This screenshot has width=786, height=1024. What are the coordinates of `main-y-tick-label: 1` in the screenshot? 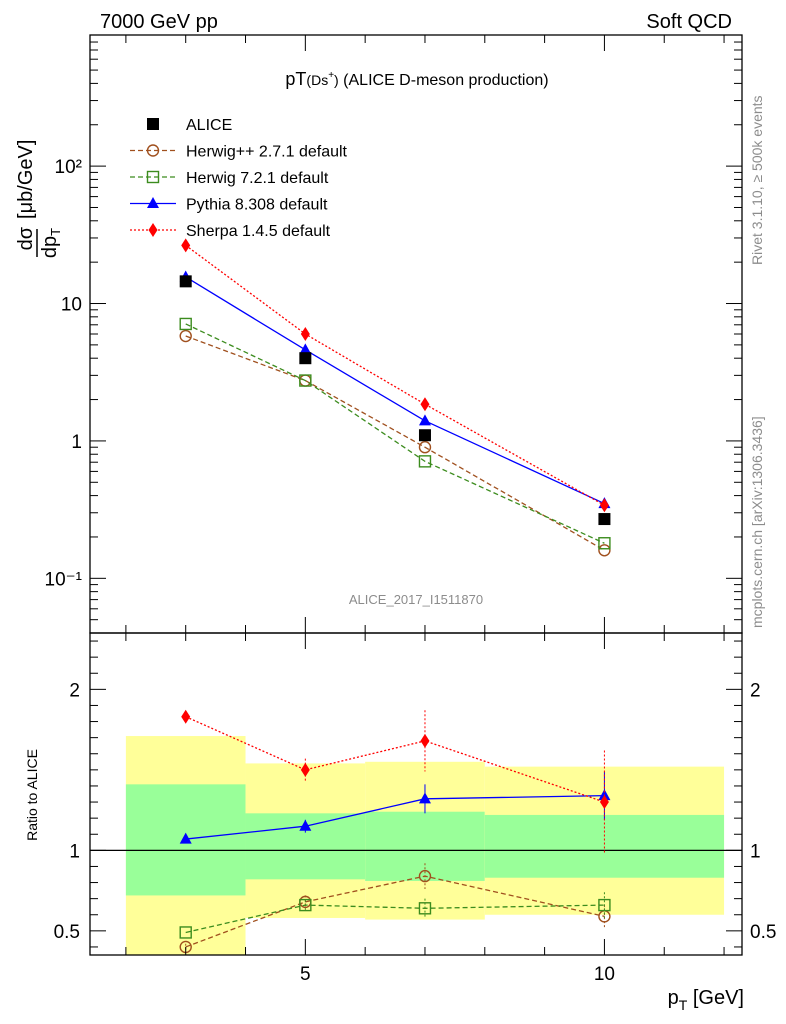 It's located at (76, 442).